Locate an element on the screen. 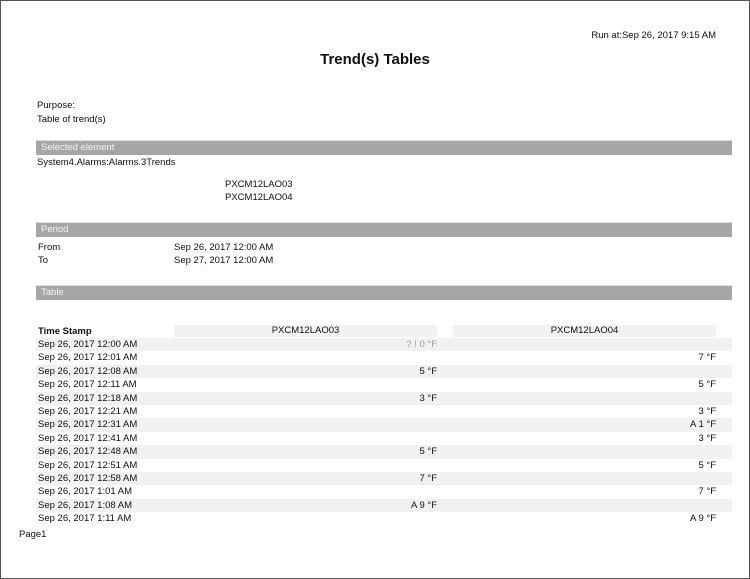 The image size is (750, 579). timestamp-cell: Sep 26, 2017 12:41 AM is located at coordinates (88, 438).